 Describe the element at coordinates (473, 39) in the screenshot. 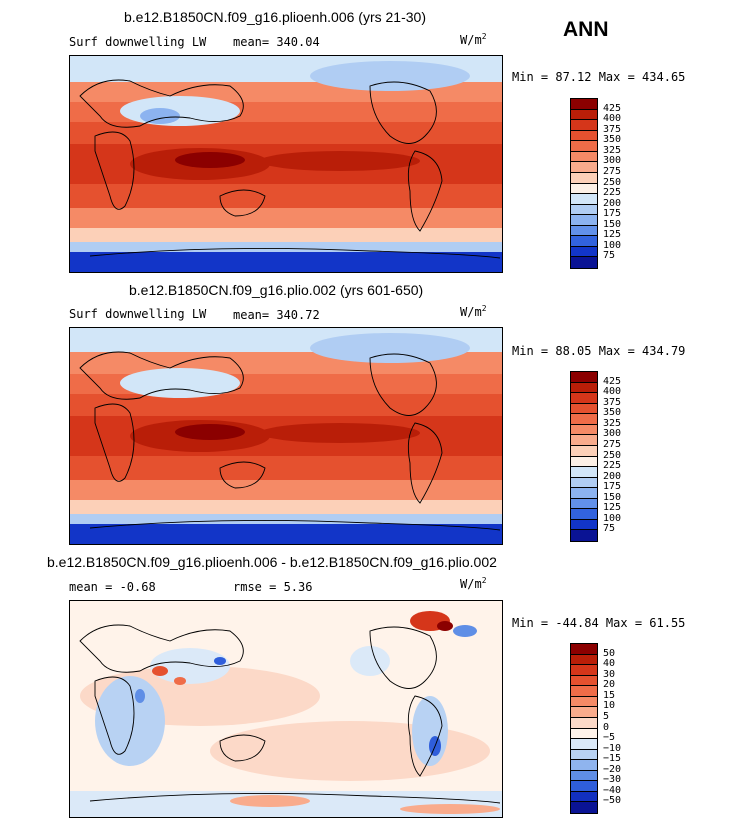

I see `panel-1-units: W/m2` at that location.